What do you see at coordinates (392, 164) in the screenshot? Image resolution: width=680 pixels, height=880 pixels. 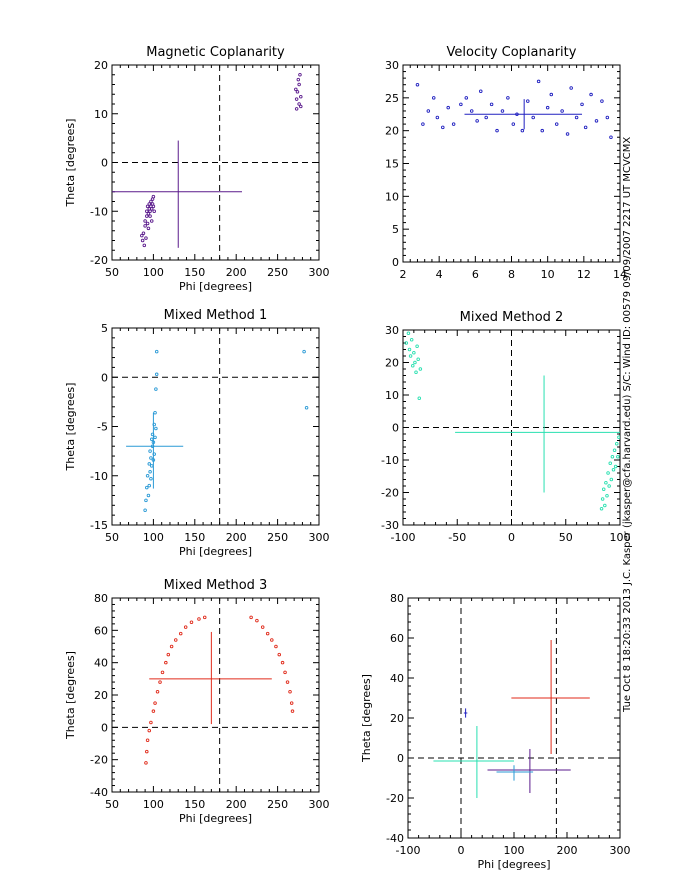 I see `y-tick-label: 15` at bounding box center [392, 164].